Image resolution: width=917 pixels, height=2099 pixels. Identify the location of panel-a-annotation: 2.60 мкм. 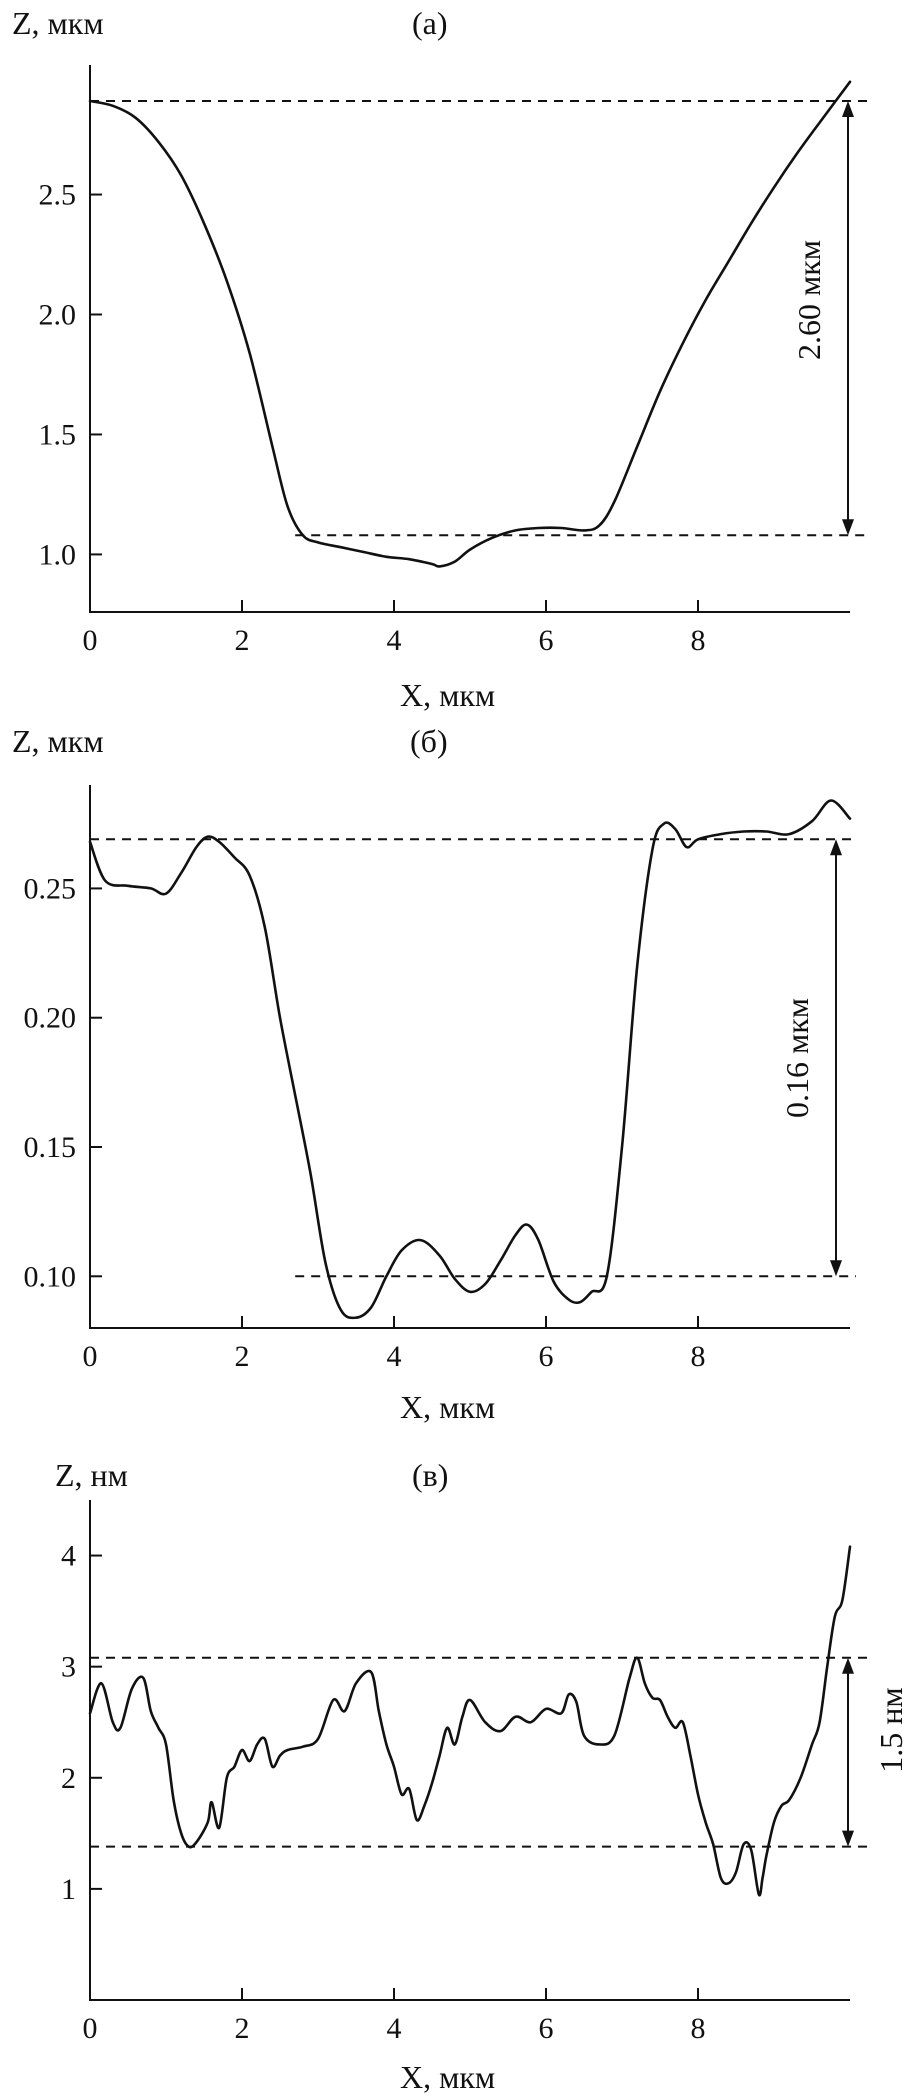
(809, 300).